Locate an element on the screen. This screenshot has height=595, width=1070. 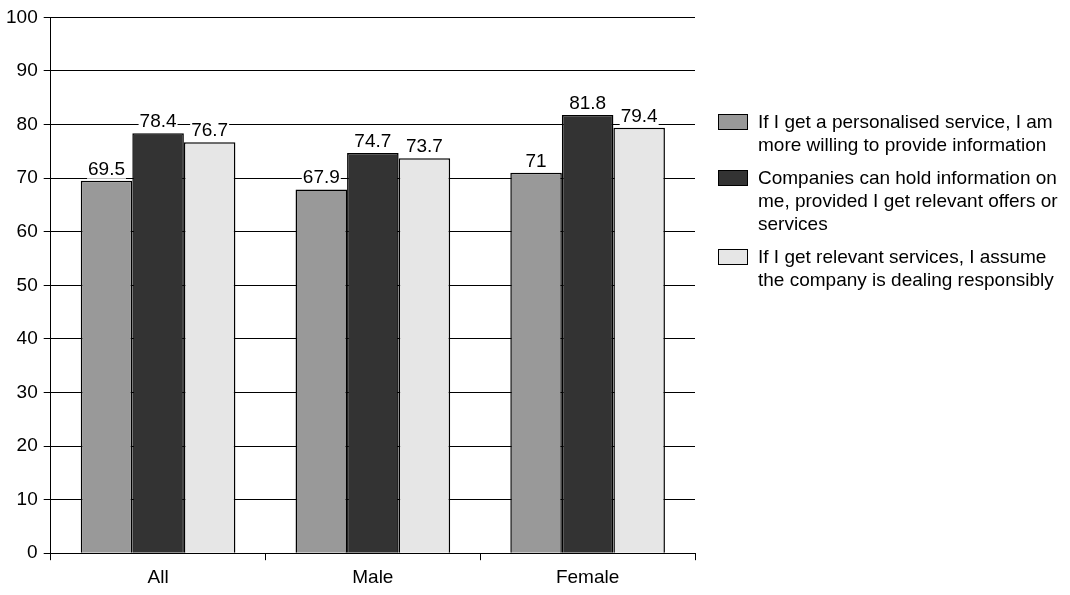
y-tick-label: 80 is located at coordinates (27, 123).